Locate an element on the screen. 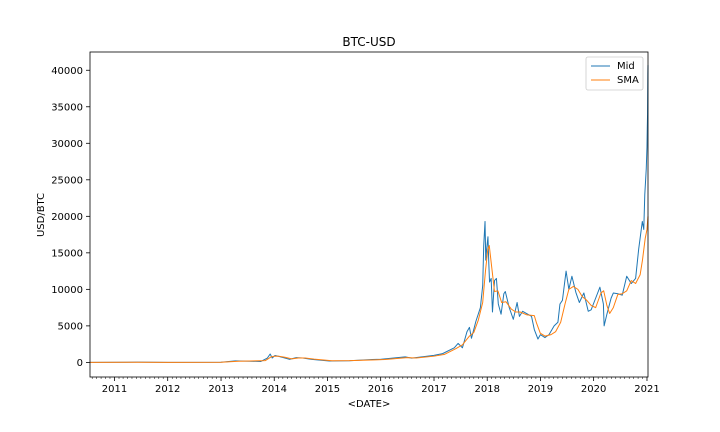 Image resolution: width=720 pixels, height=432 pixels. x-tick-label: 2015 is located at coordinates (327, 389).